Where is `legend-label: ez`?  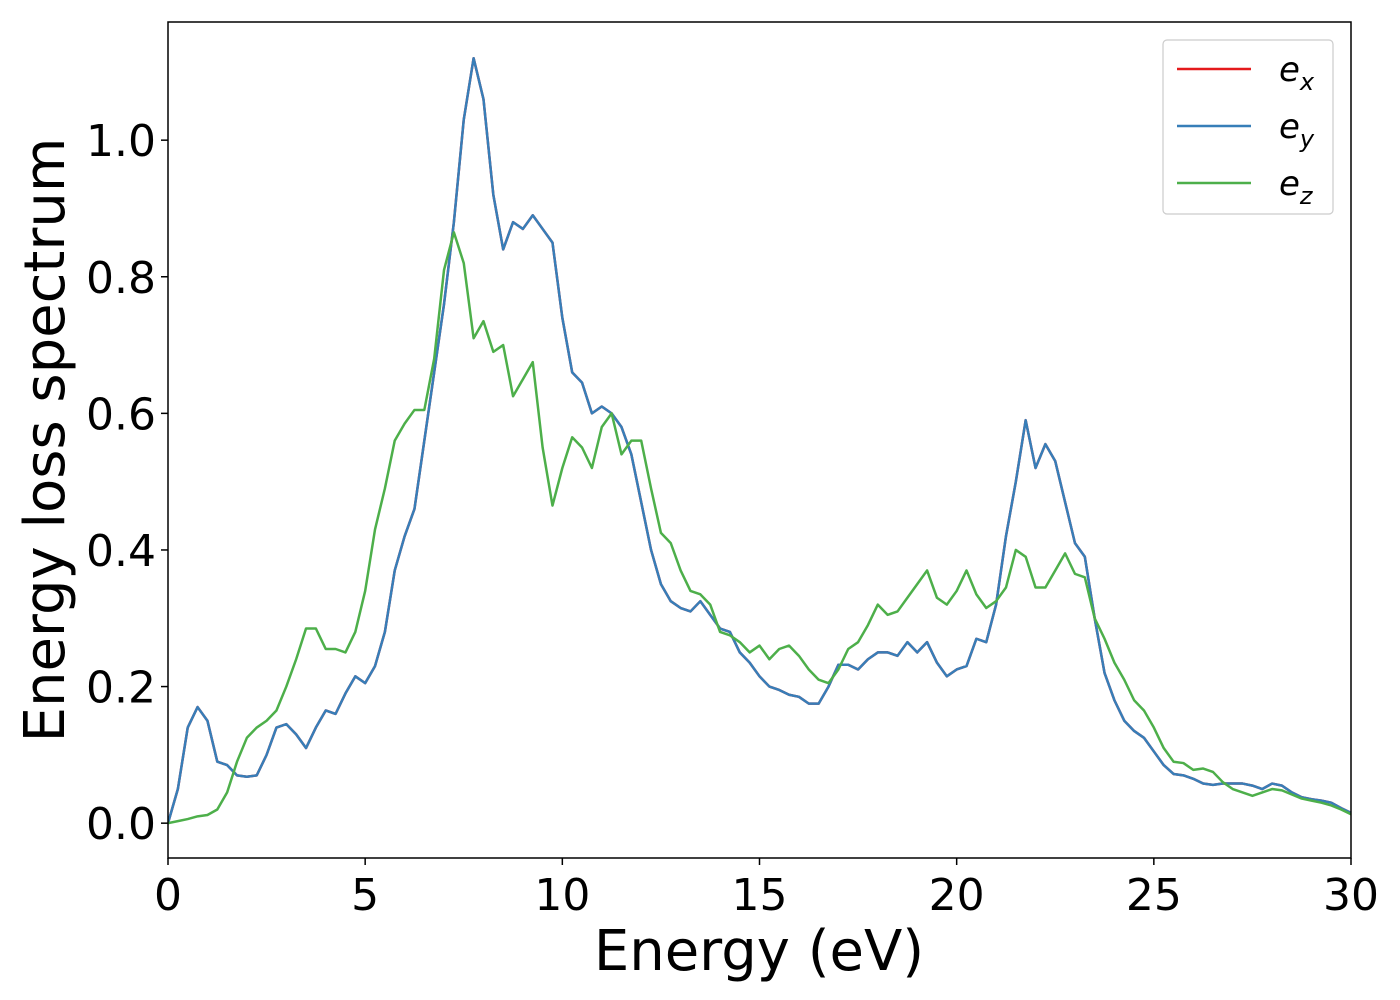 legend-label: ez is located at coordinates (1296, 187).